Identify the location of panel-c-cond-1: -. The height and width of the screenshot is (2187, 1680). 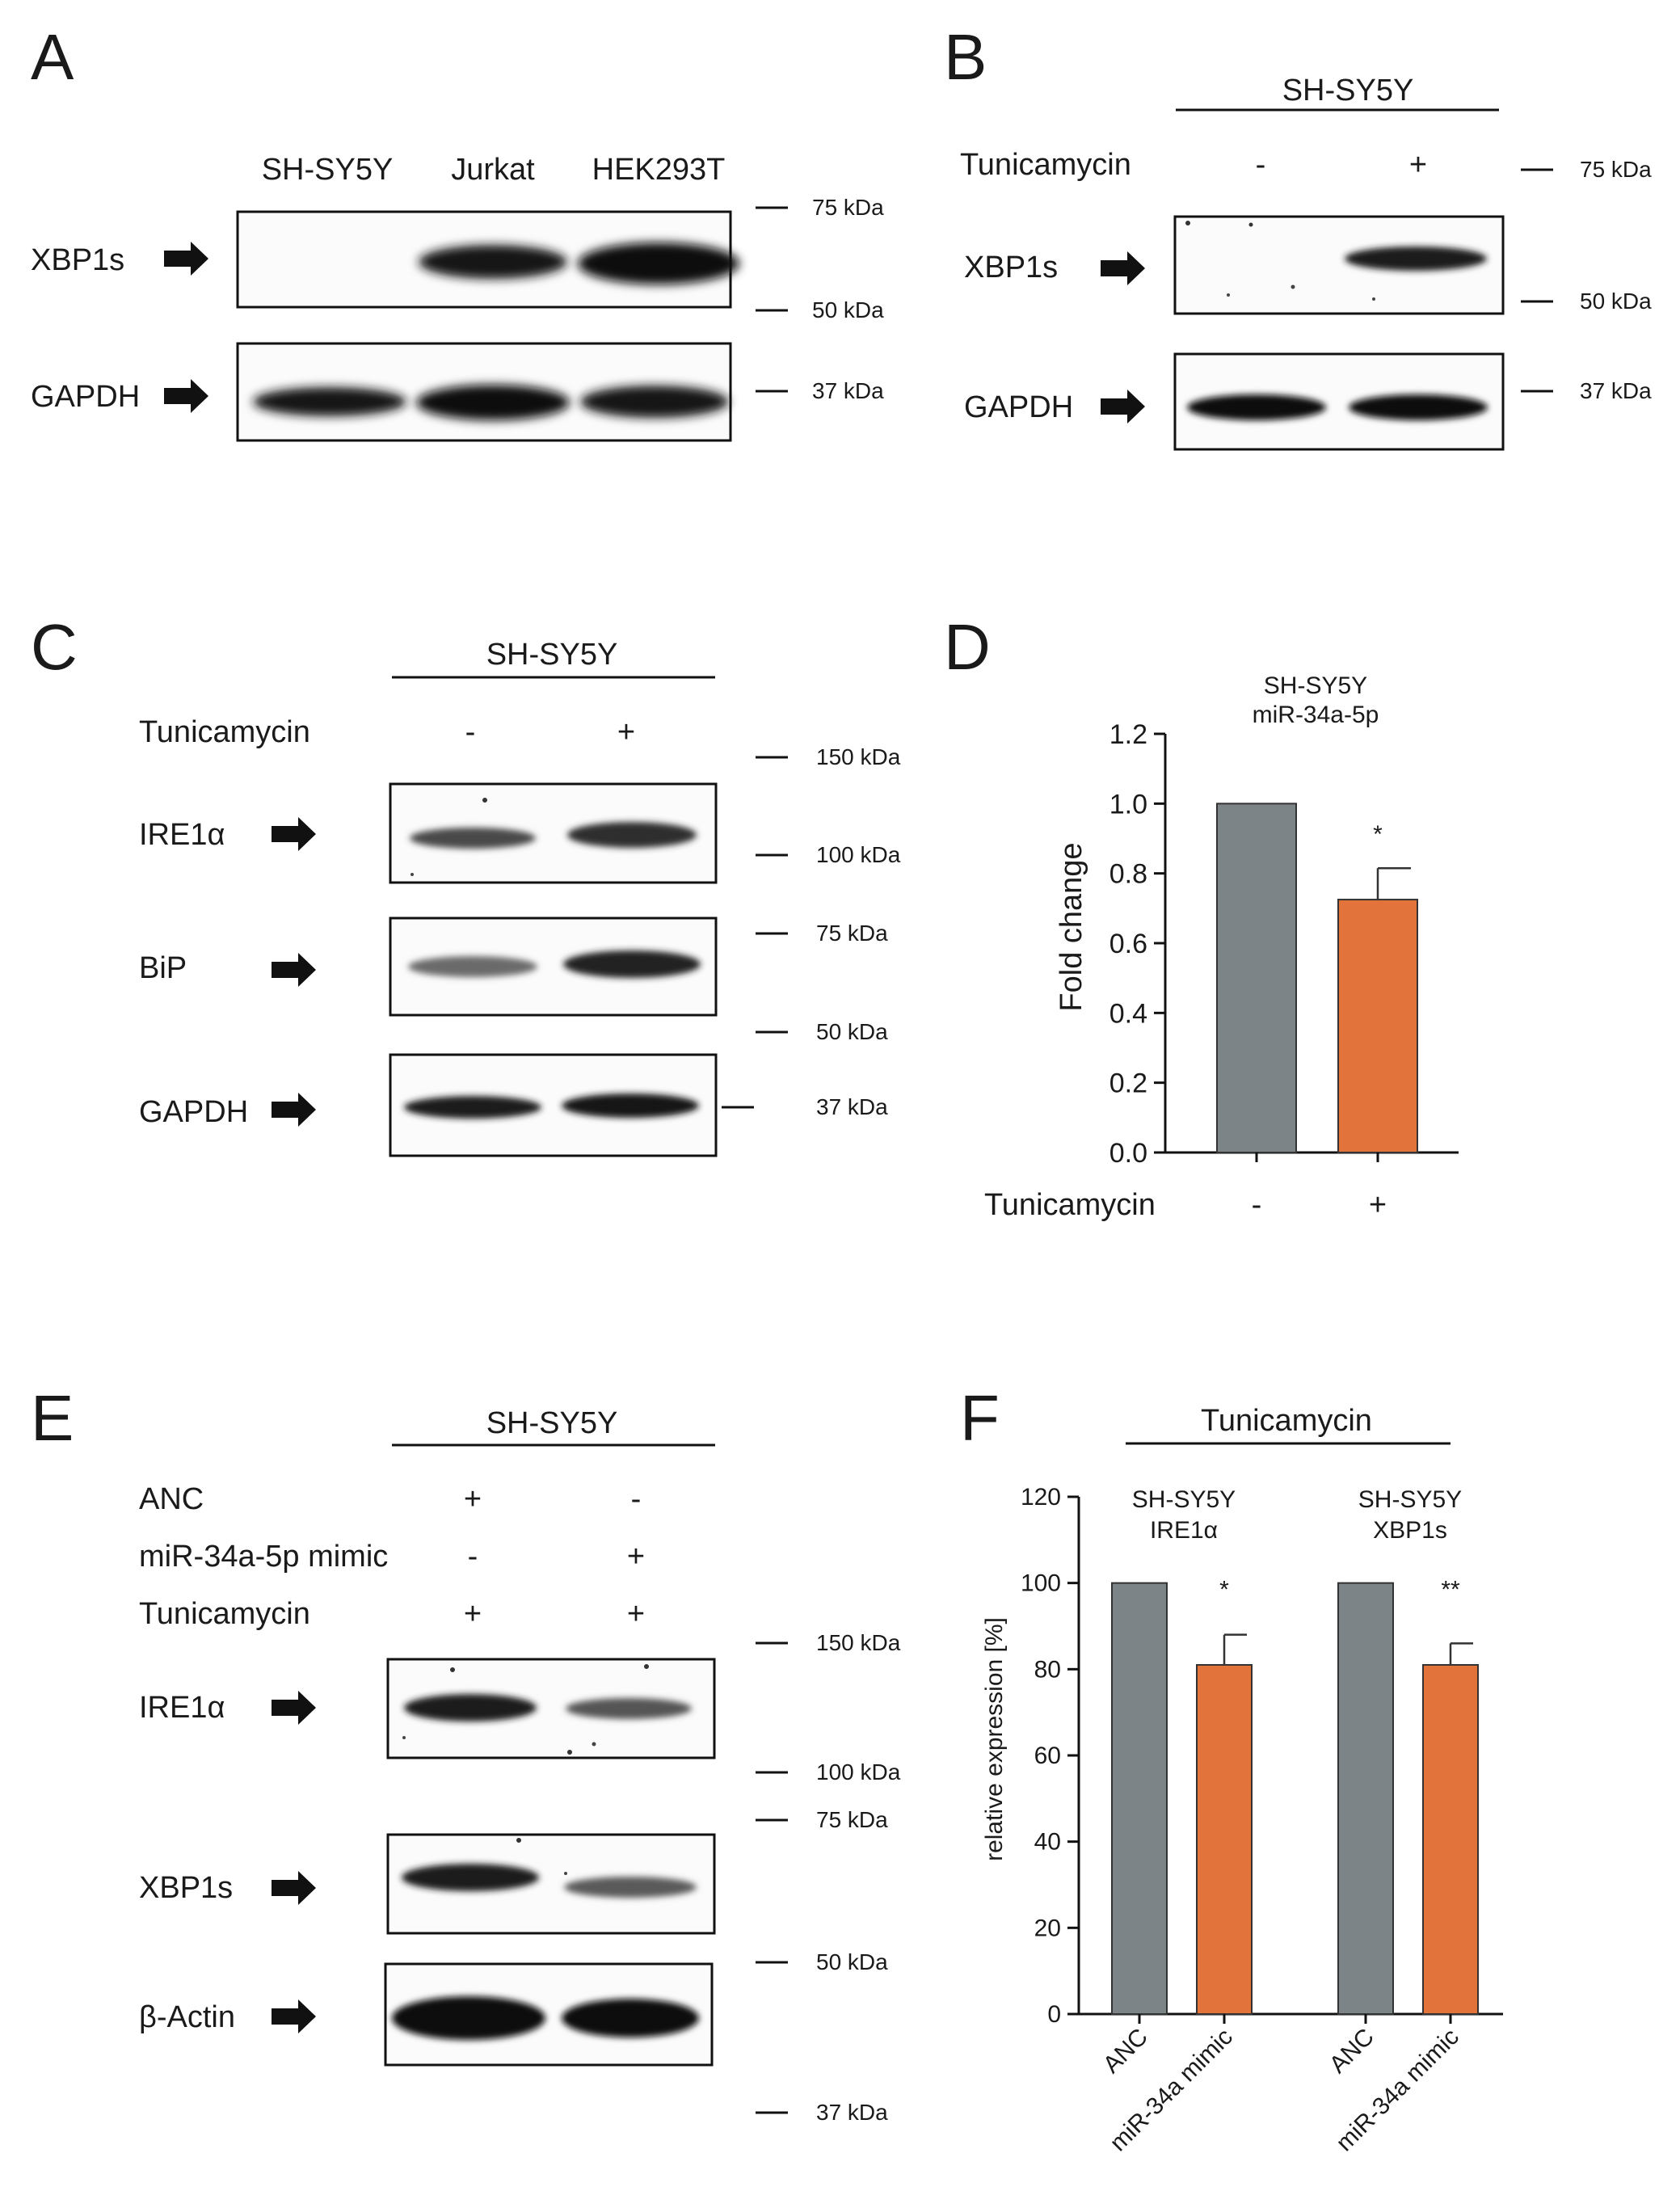
(470, 732).